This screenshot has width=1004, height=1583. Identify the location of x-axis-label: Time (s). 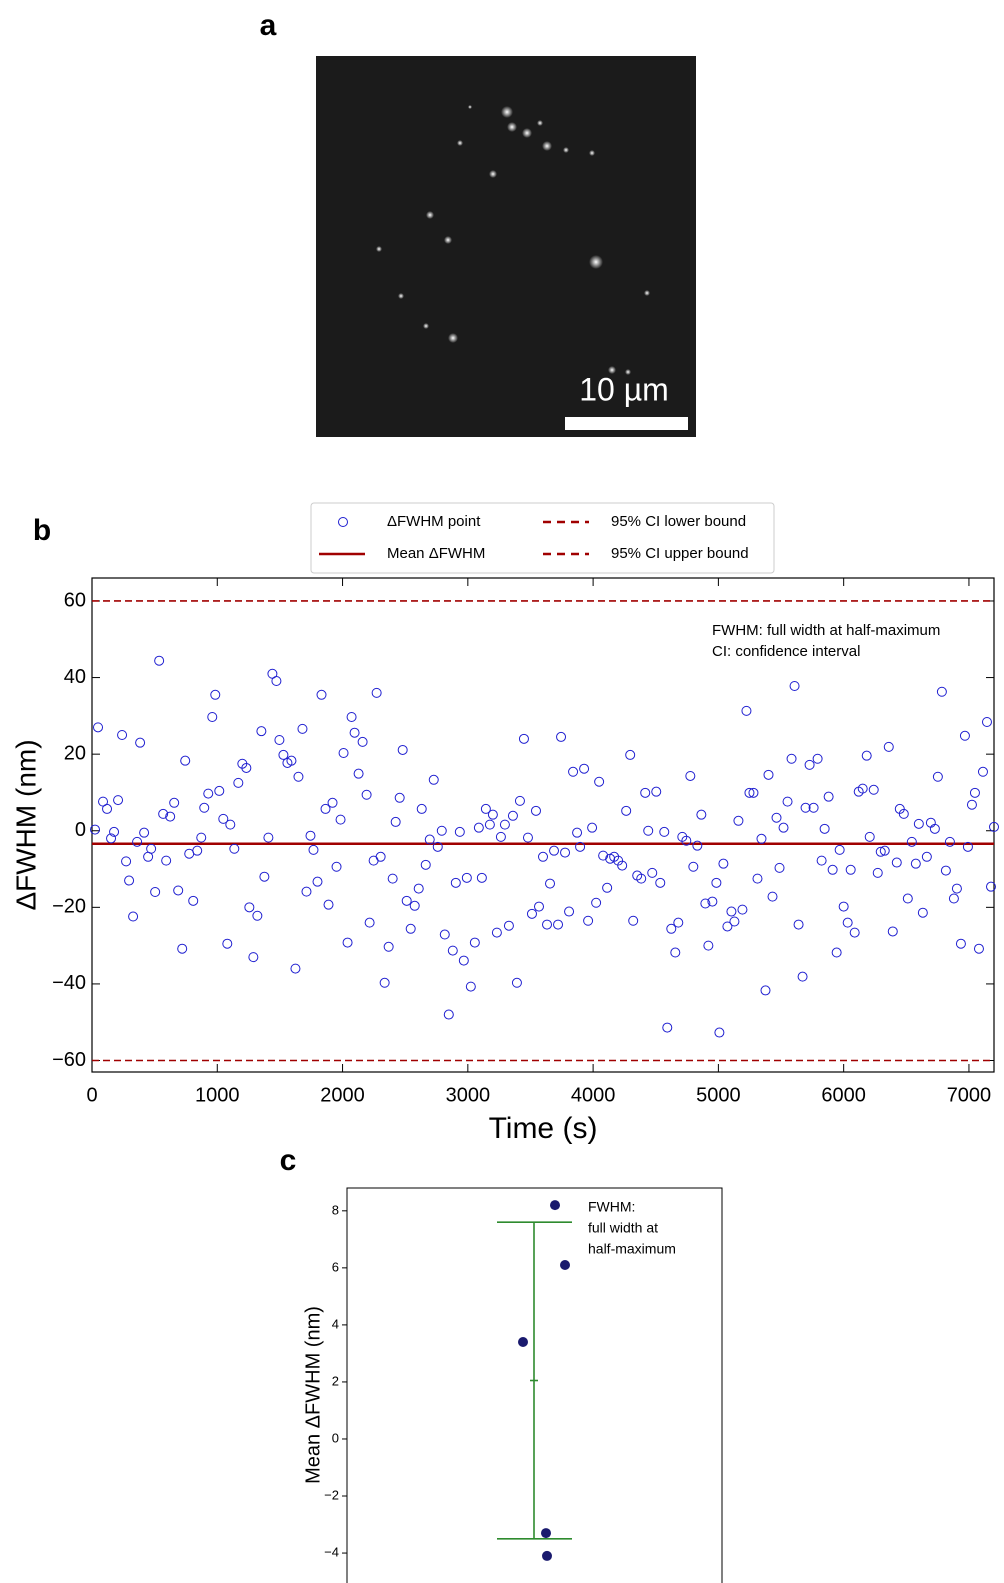
(543, 1128).